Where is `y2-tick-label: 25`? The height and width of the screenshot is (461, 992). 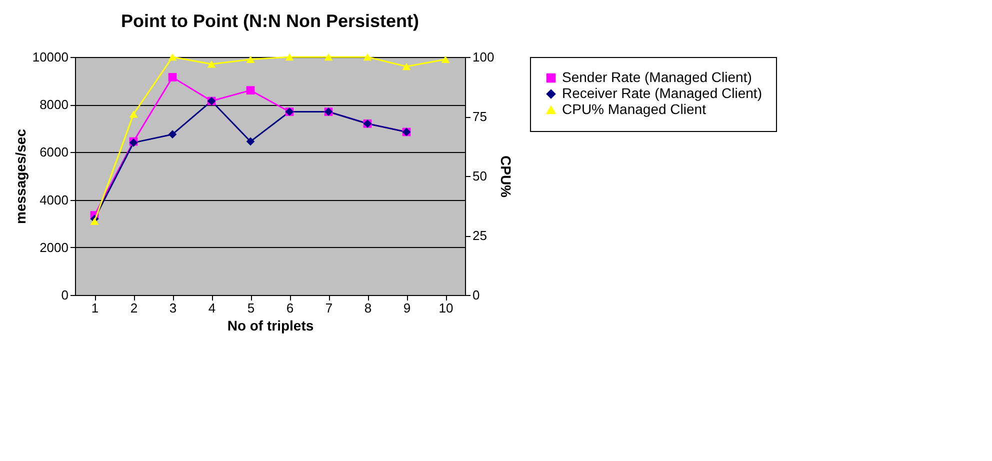 y2-tick-label: 25 is located at coordinates (479, 235).